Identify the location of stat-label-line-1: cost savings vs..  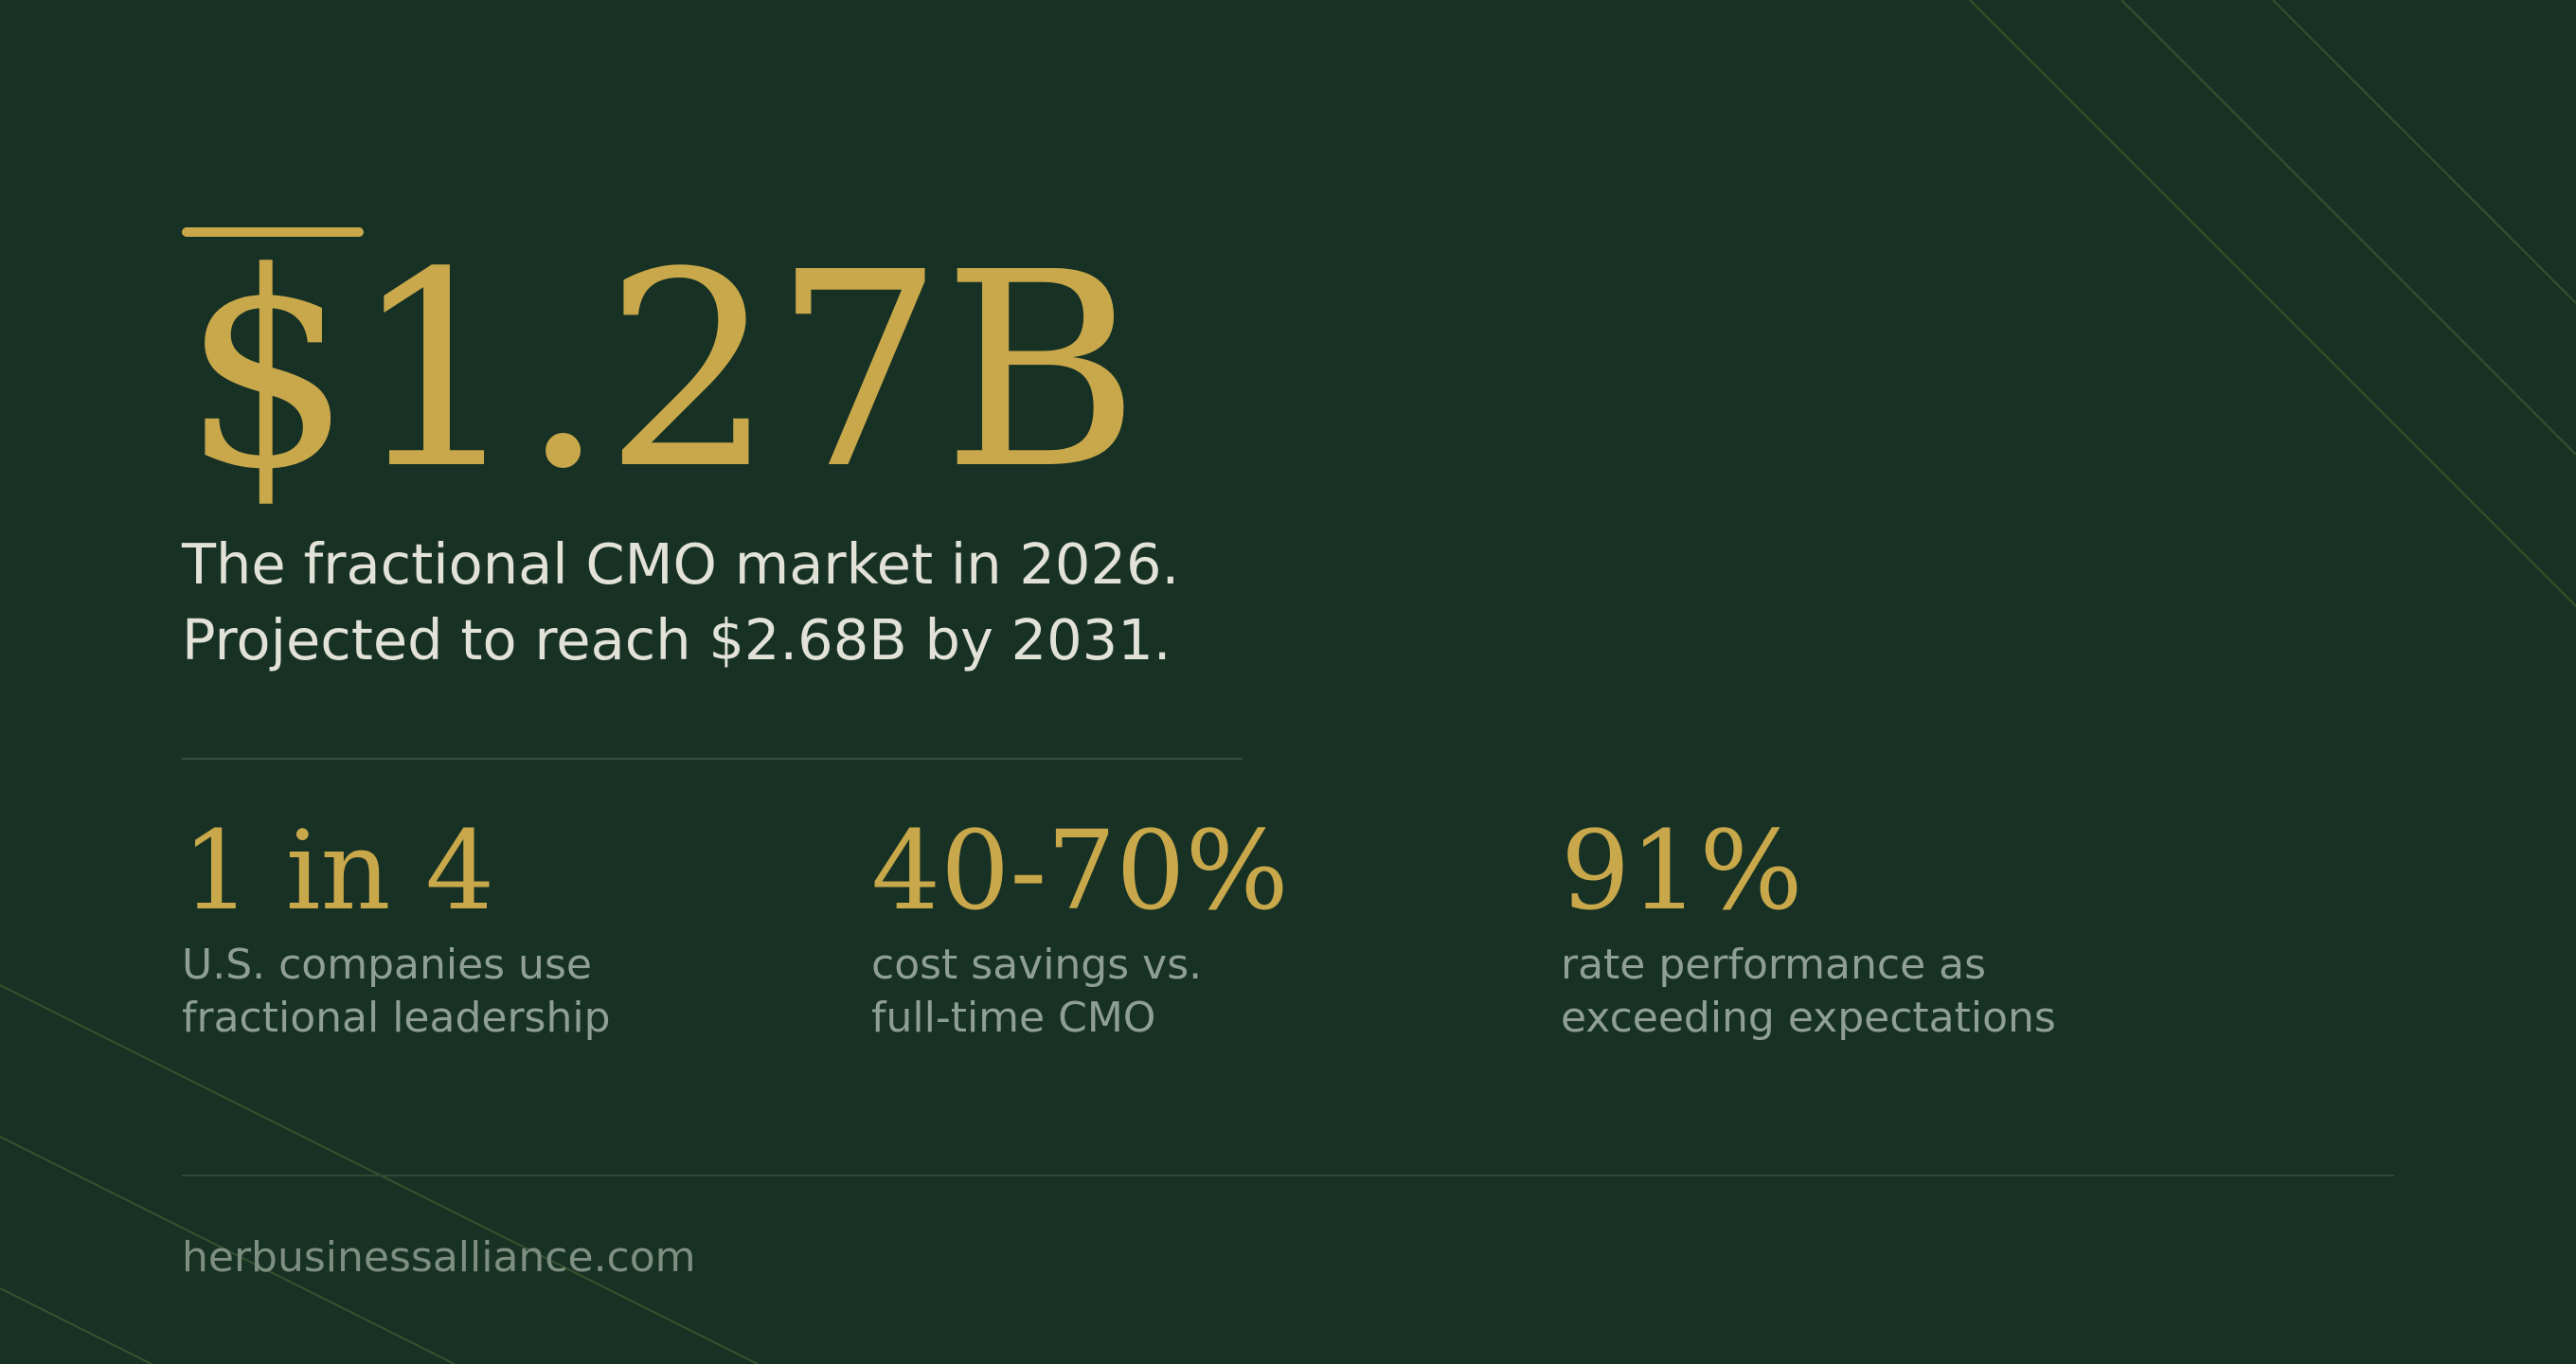
(1037, 965).